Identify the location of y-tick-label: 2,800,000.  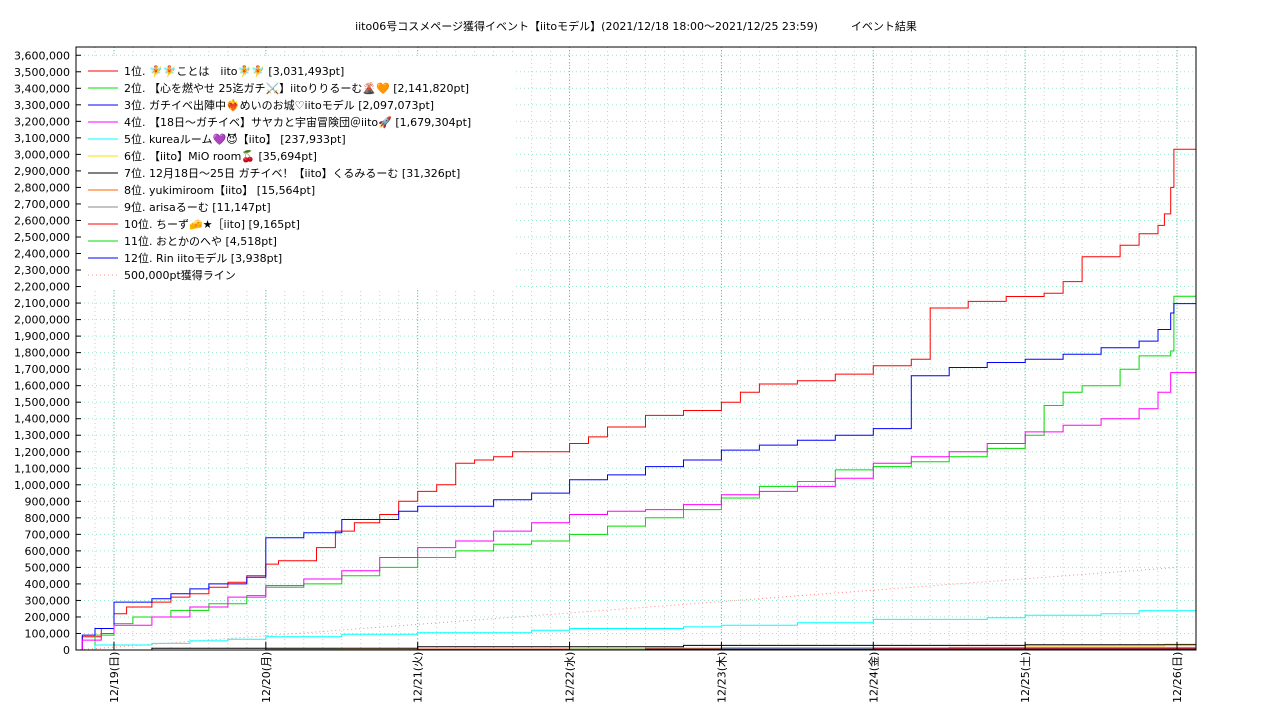
(42, 187).